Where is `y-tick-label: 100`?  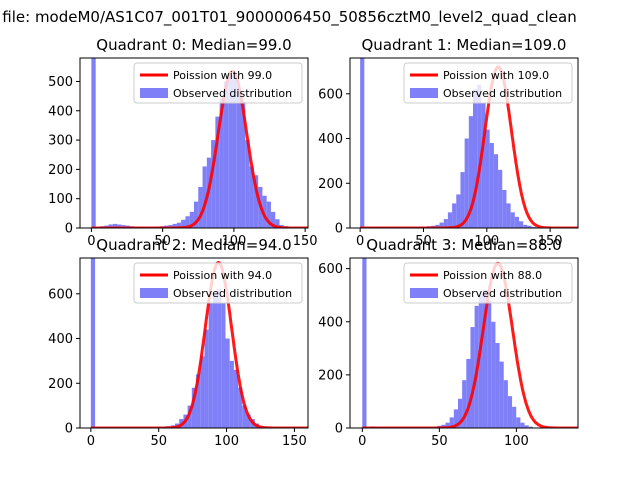
y-tick-label: 100 is located at coordinates (60, 199).